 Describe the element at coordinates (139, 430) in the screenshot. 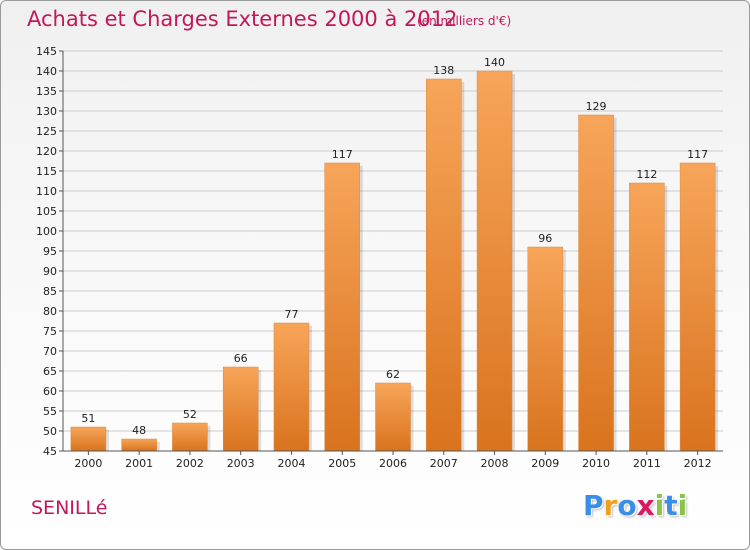

I see `data-label: 48` at that location.